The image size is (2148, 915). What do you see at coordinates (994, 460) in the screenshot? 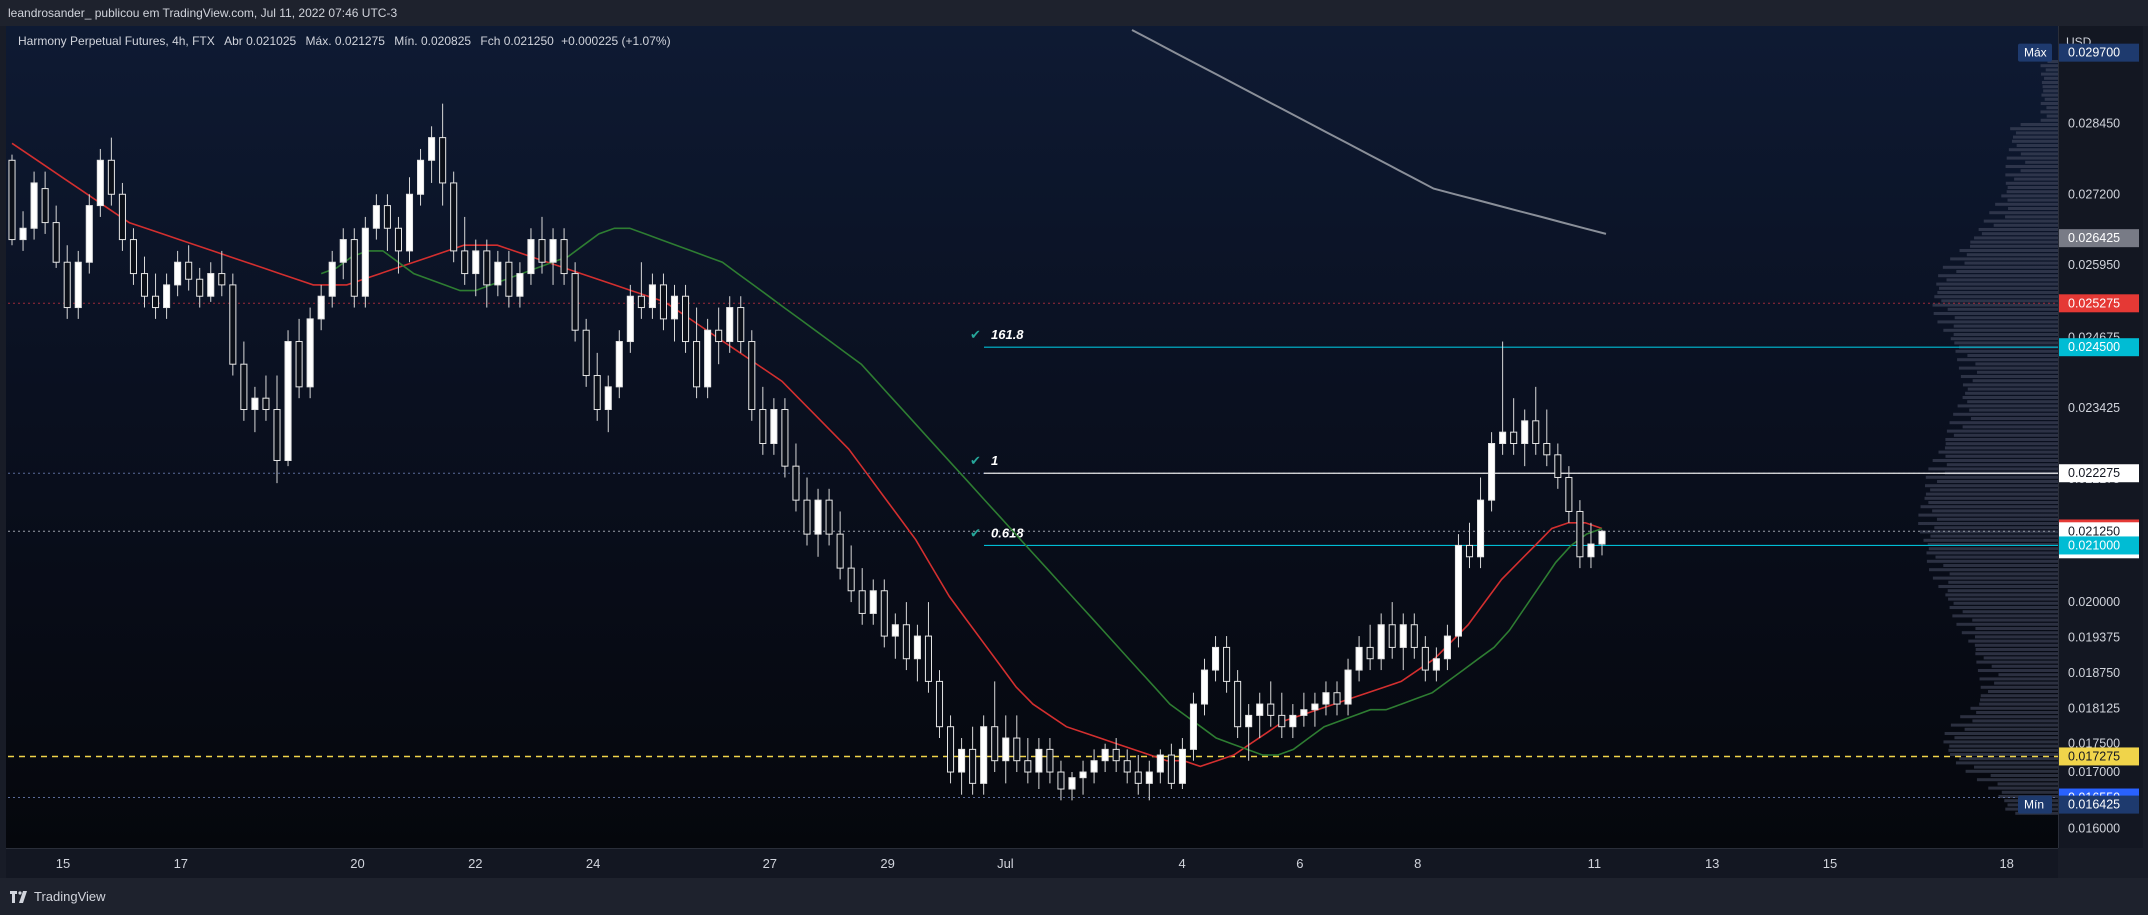
I see `fib-level-label: 1` at bounding box center [994, 460].